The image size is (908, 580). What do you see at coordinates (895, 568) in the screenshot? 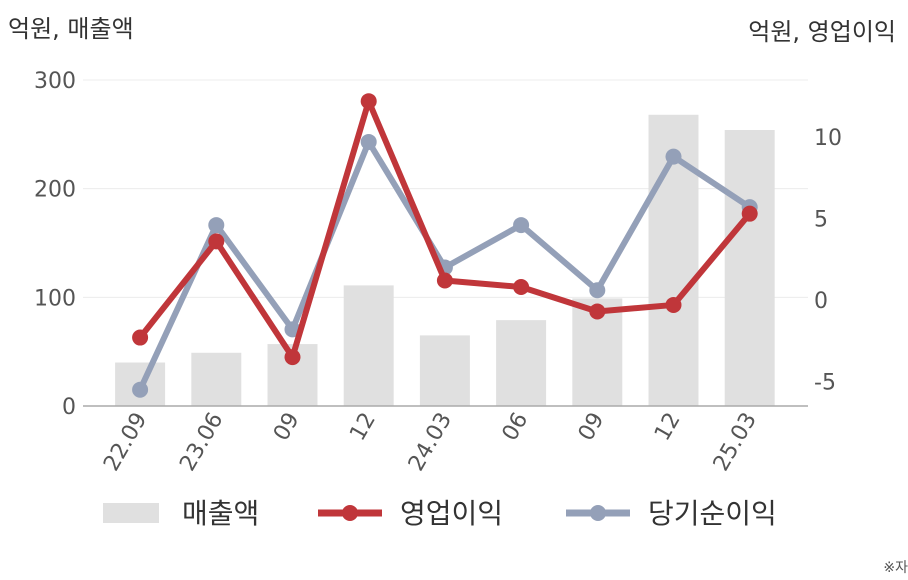
I see `footnote: ※자` at bounding box center [895, 568].